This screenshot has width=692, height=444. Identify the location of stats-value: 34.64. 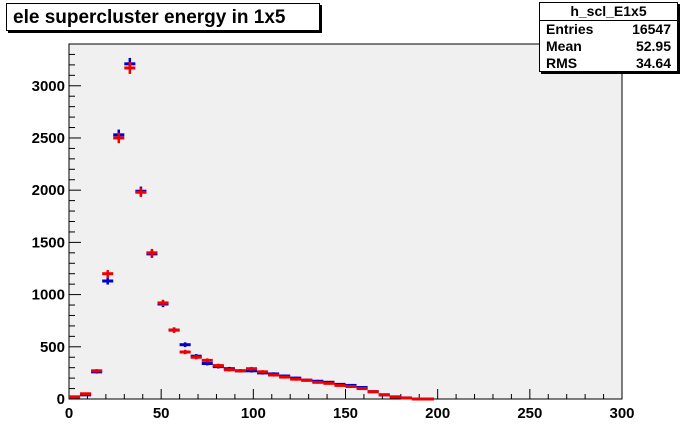
(653, 63).